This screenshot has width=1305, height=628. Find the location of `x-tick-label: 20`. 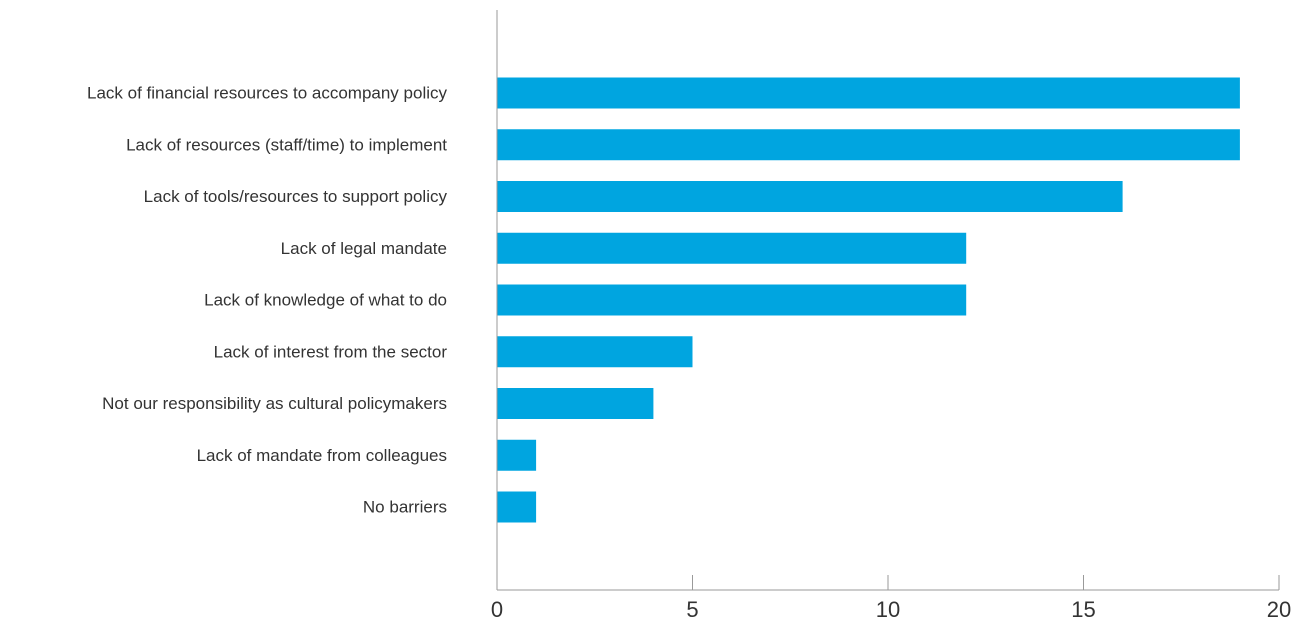

x-tick-label: 20 is located at coordinates (1279, 609).